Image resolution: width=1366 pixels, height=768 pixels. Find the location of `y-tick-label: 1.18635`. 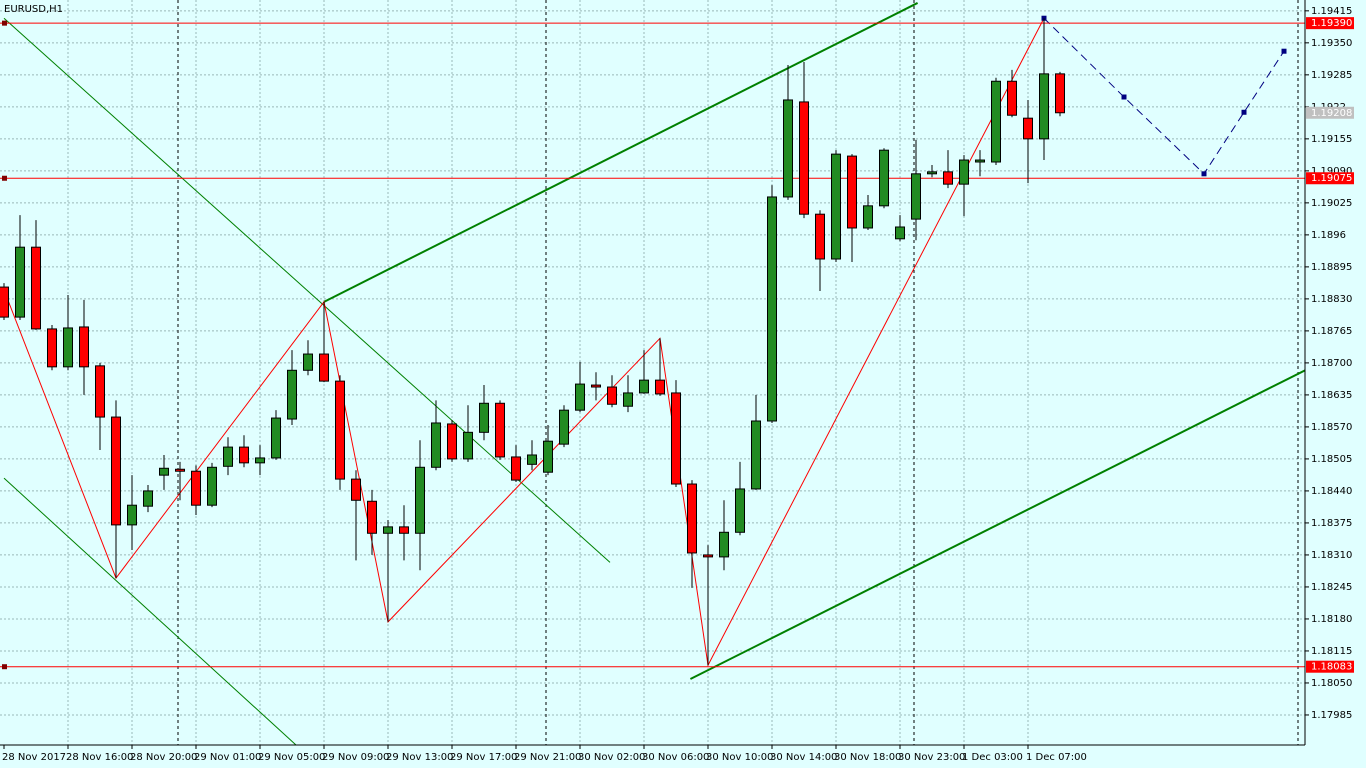

y-tick-label: 1.18635 is located at coordinates (1331, 395).